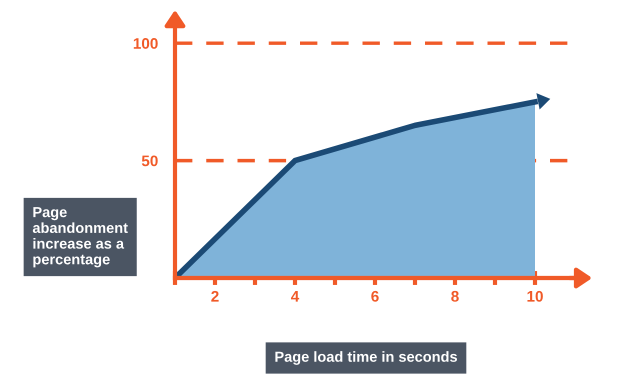 Image resolution: width=624 pixels, height=389 pixels. I want to click on y-tick-label: 100, so click(146, 43).